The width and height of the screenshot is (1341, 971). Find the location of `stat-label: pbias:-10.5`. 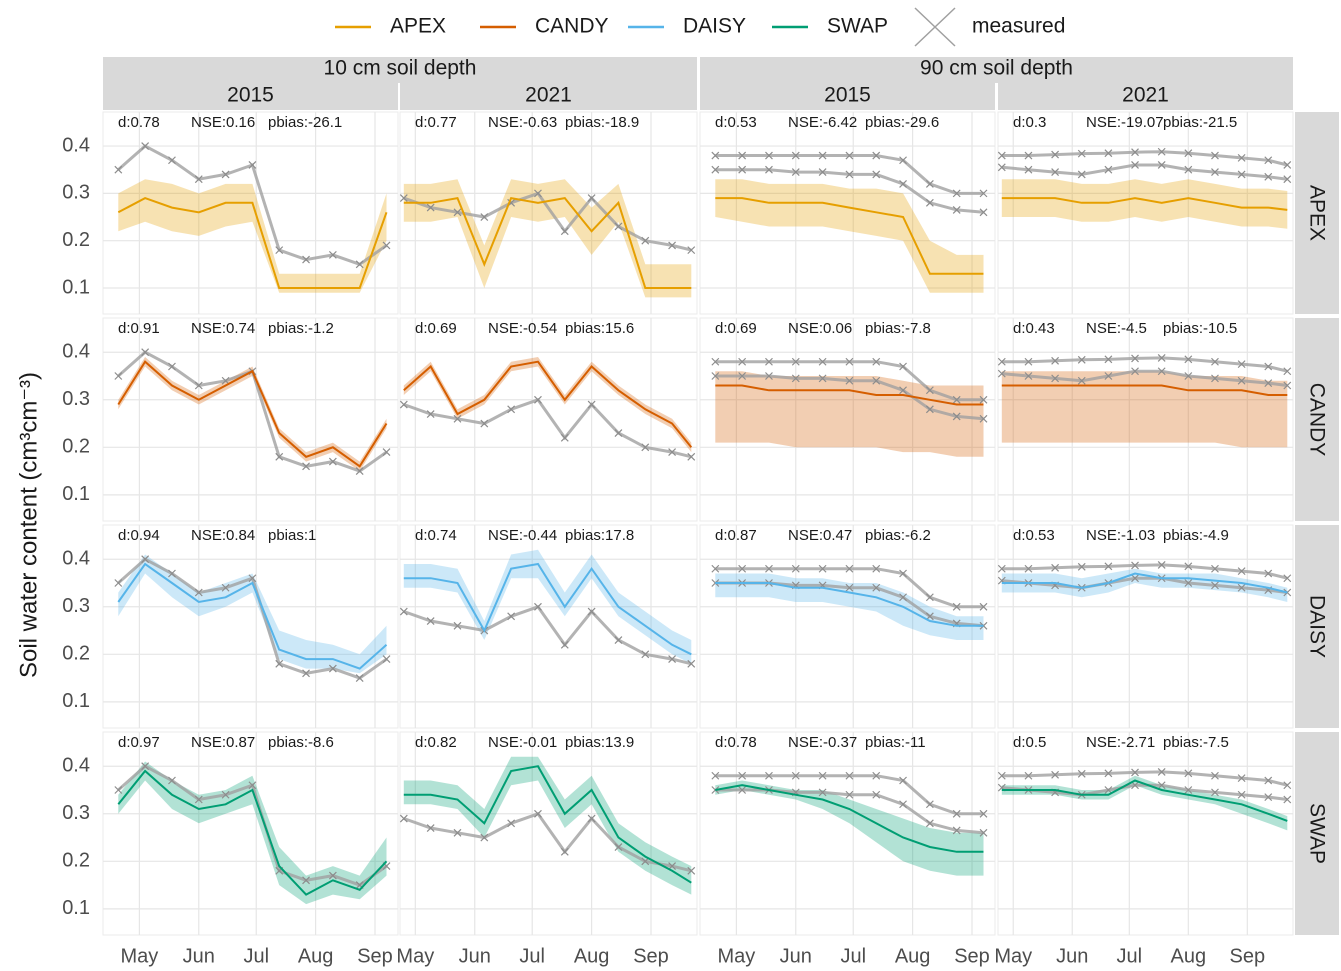

stat-label: pbias:-10.5 is located at coordinates (1200, 328).